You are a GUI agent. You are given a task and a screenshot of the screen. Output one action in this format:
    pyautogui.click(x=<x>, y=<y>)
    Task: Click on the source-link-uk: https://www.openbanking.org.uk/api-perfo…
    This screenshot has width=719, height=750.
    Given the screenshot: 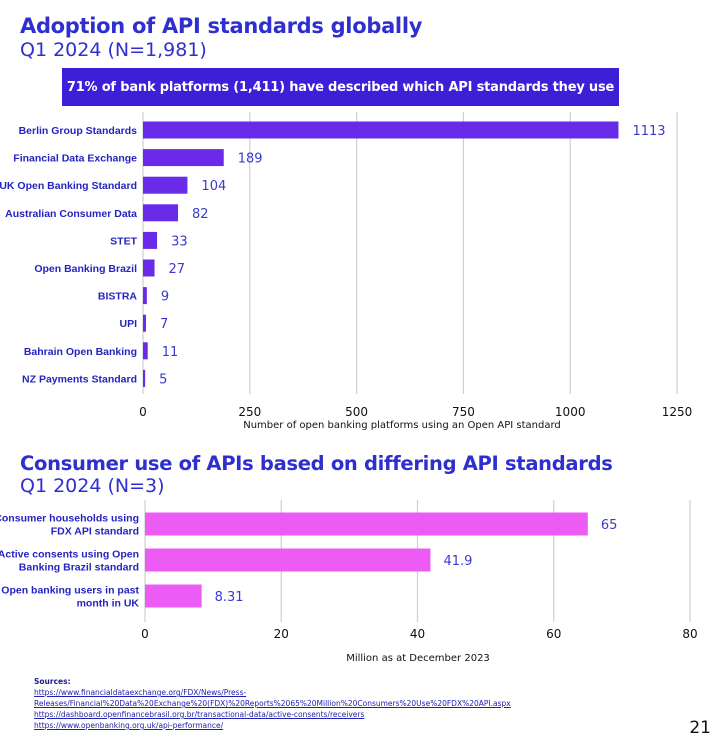 What is the action you would take?
    pyautogui.click(x=129, y=725)
    